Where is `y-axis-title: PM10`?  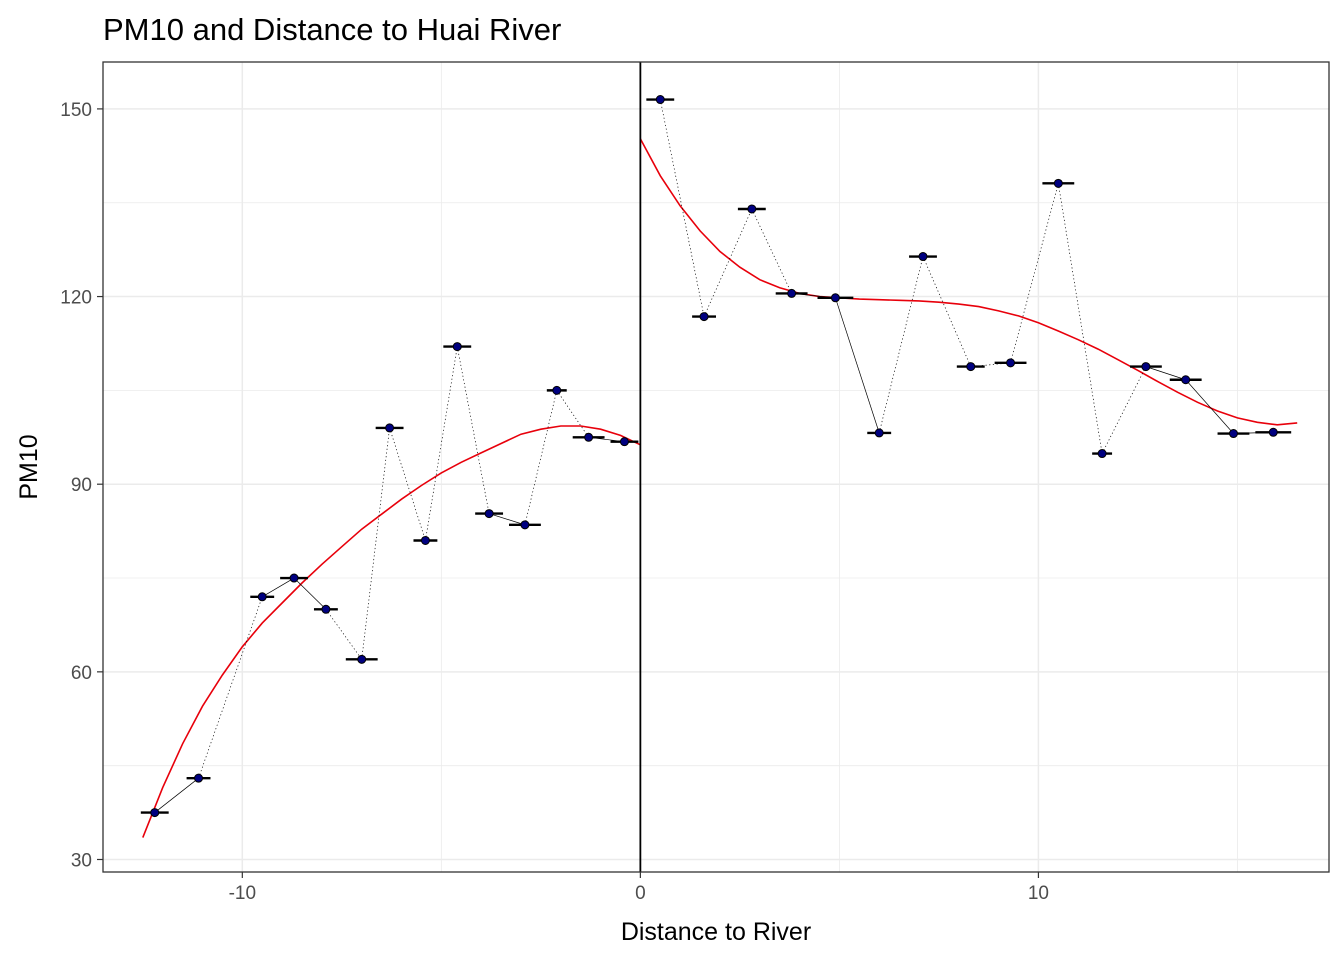
y-axis-title: PM10 is located at coordinates (29, 466).